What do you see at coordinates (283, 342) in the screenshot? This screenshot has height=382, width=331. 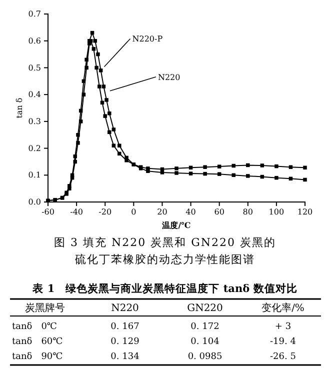 I see `text: -19. 4` at bounding box center [283, 342].